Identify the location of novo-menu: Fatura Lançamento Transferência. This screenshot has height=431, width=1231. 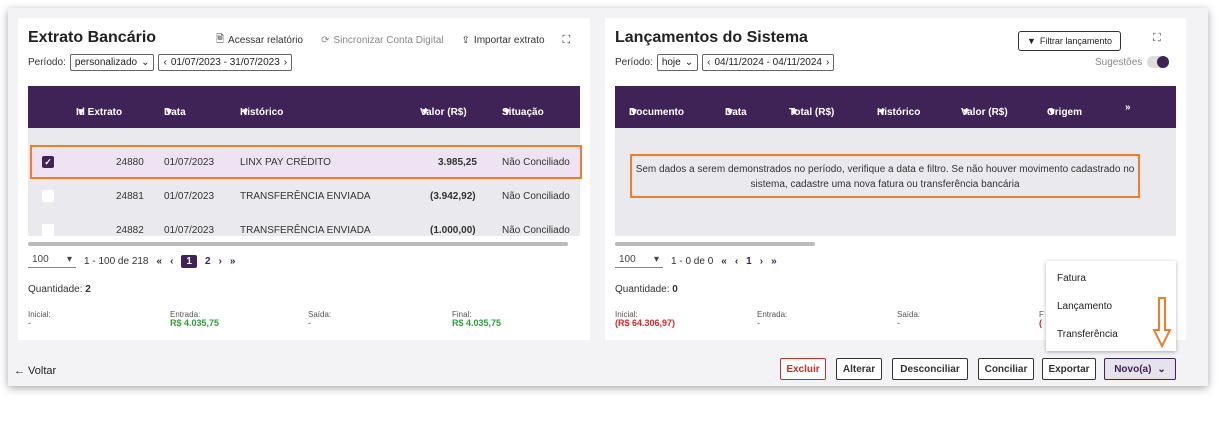
(1111, 306).